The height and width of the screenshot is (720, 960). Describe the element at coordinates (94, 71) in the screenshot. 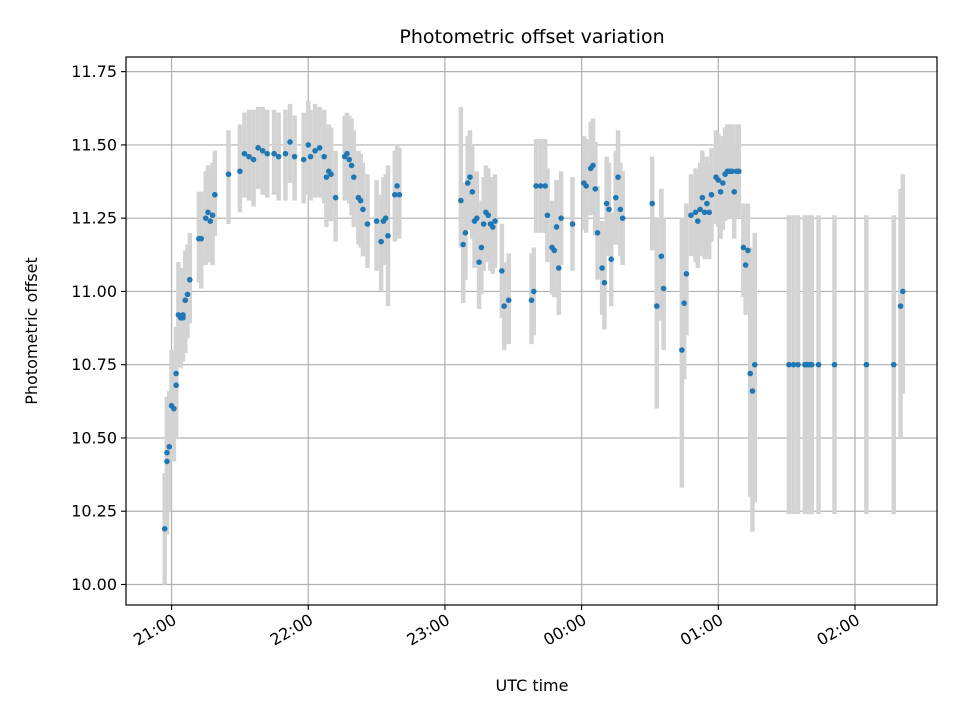

I see `y-tick-label: 11.75` at that location.